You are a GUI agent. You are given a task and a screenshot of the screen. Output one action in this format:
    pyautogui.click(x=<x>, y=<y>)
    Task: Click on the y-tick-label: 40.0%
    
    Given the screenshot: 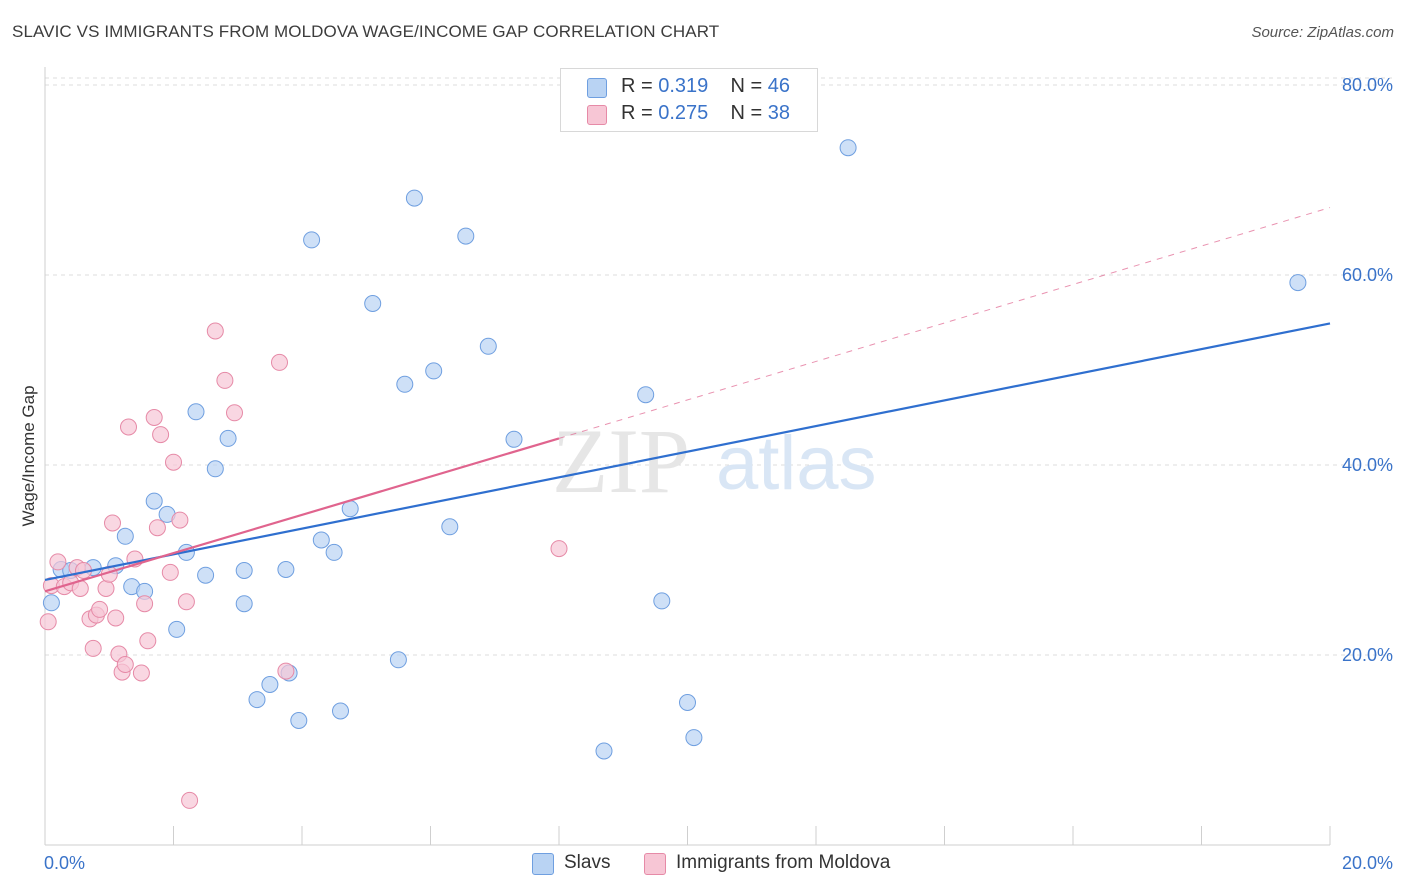 What is the action you would take?
    pyautogui.click(x=1367, y=465)
    